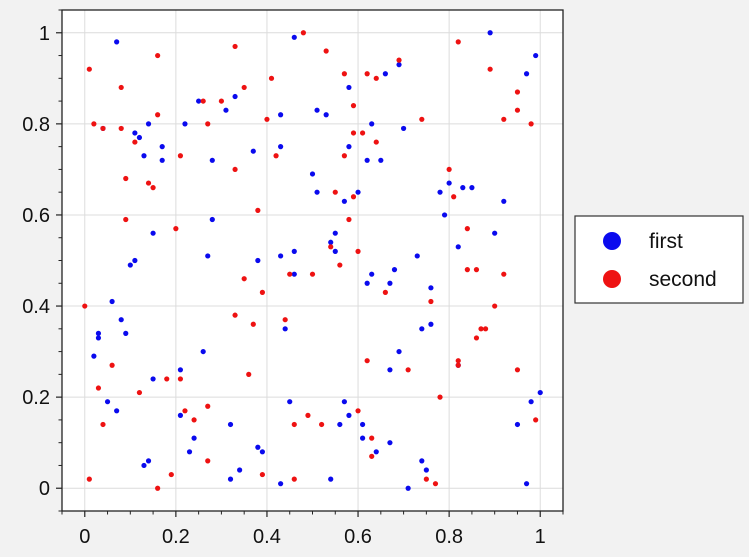  I want to click on y-tick-label: 0.6, so click(36, 216).